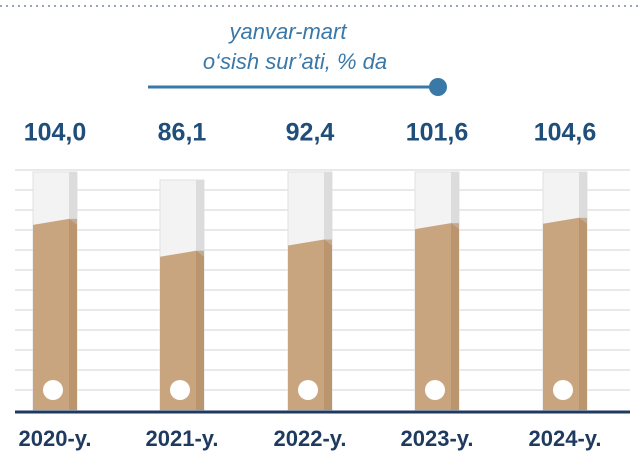 This screenshot has height=456, width=638. What do you see at coordinates (310, 438) in the screenshot?
I see `x-tick-label: 2022-y.` at bounding box center [310, 438].